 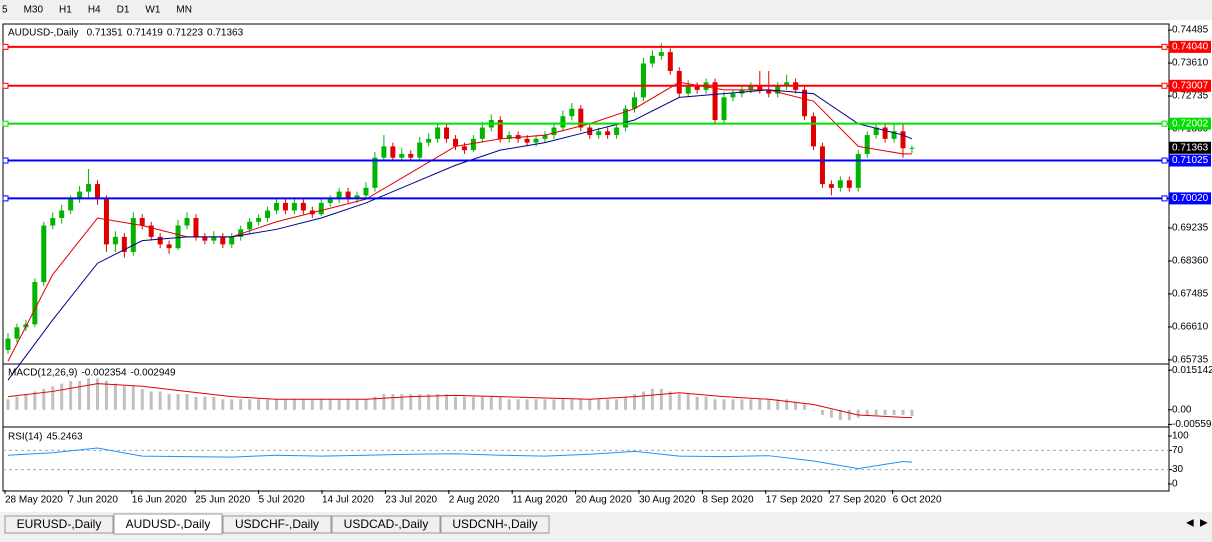 What do you see at coordinates (34, 10) in the screenshot?
I see `timeframe-button: M30` at bounding box center [34, 10].